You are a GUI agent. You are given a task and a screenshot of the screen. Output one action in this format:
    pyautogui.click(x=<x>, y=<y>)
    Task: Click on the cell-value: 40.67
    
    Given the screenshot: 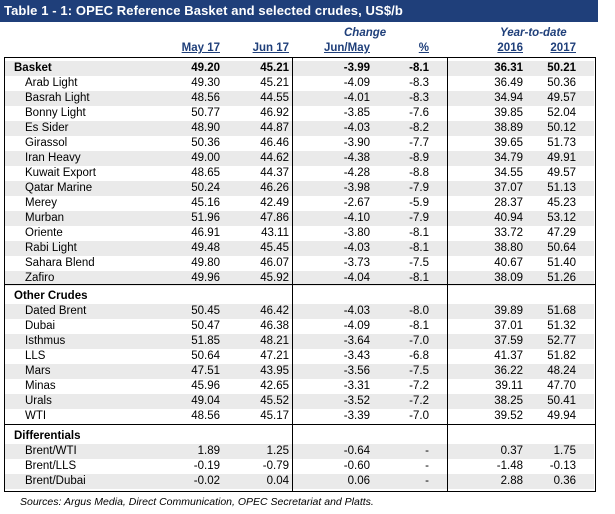 What is the action you would take?
    pyautogui.click(x=508, y=263)
    